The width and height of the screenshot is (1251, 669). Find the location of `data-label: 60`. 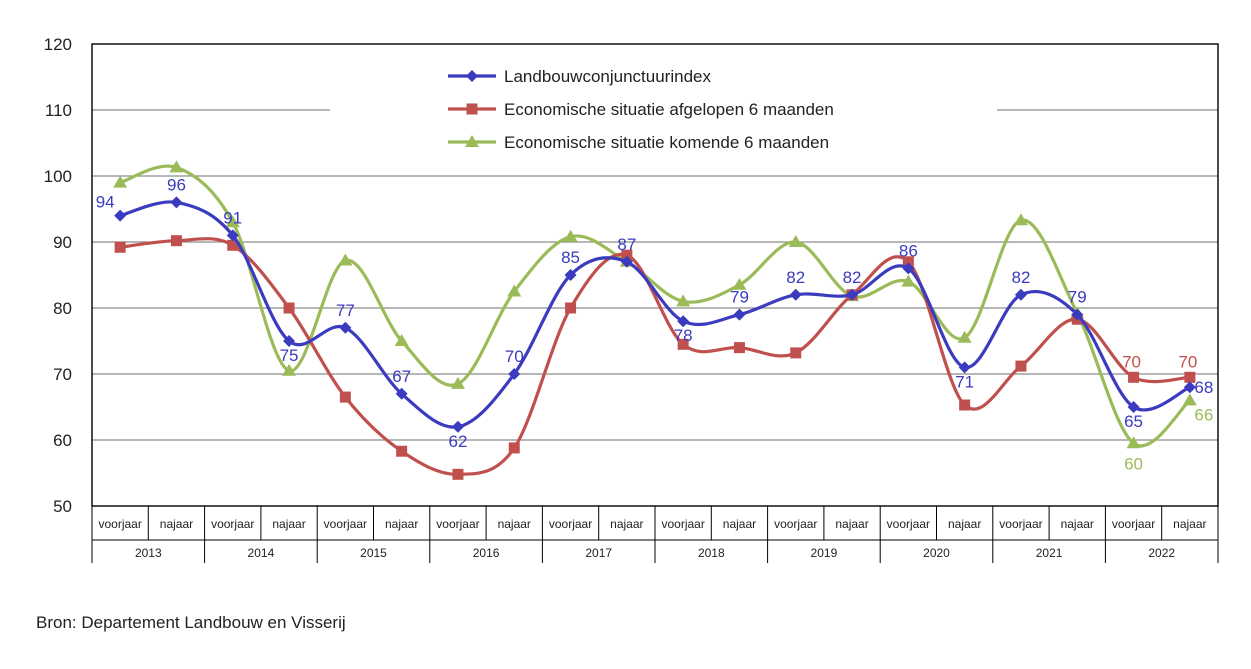

data-label: 60 is located at coordinates (1133, 463).